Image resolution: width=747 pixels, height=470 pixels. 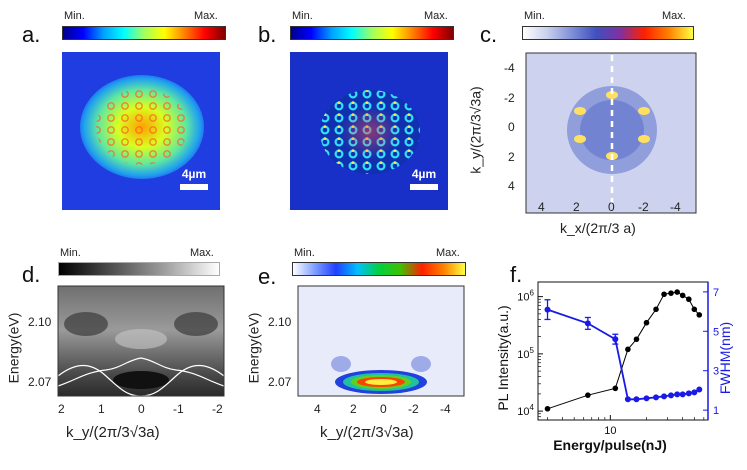 I want to click on panel-e-plot, so click(x=381, y=341).